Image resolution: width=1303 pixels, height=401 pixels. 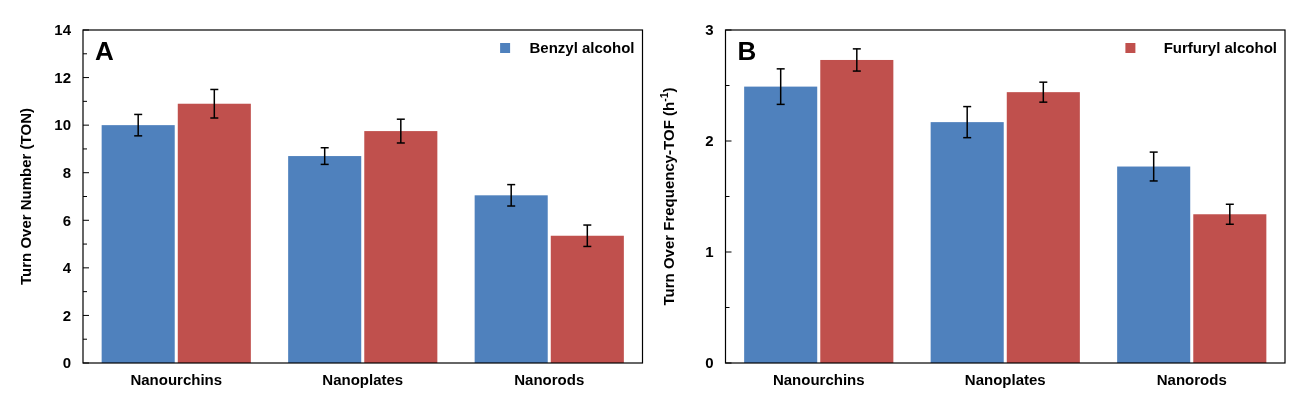 What do you see at coordinates (63, 30) in the screenshot?
I see `y-tick-label: 14` at bounding box center [63, 30].